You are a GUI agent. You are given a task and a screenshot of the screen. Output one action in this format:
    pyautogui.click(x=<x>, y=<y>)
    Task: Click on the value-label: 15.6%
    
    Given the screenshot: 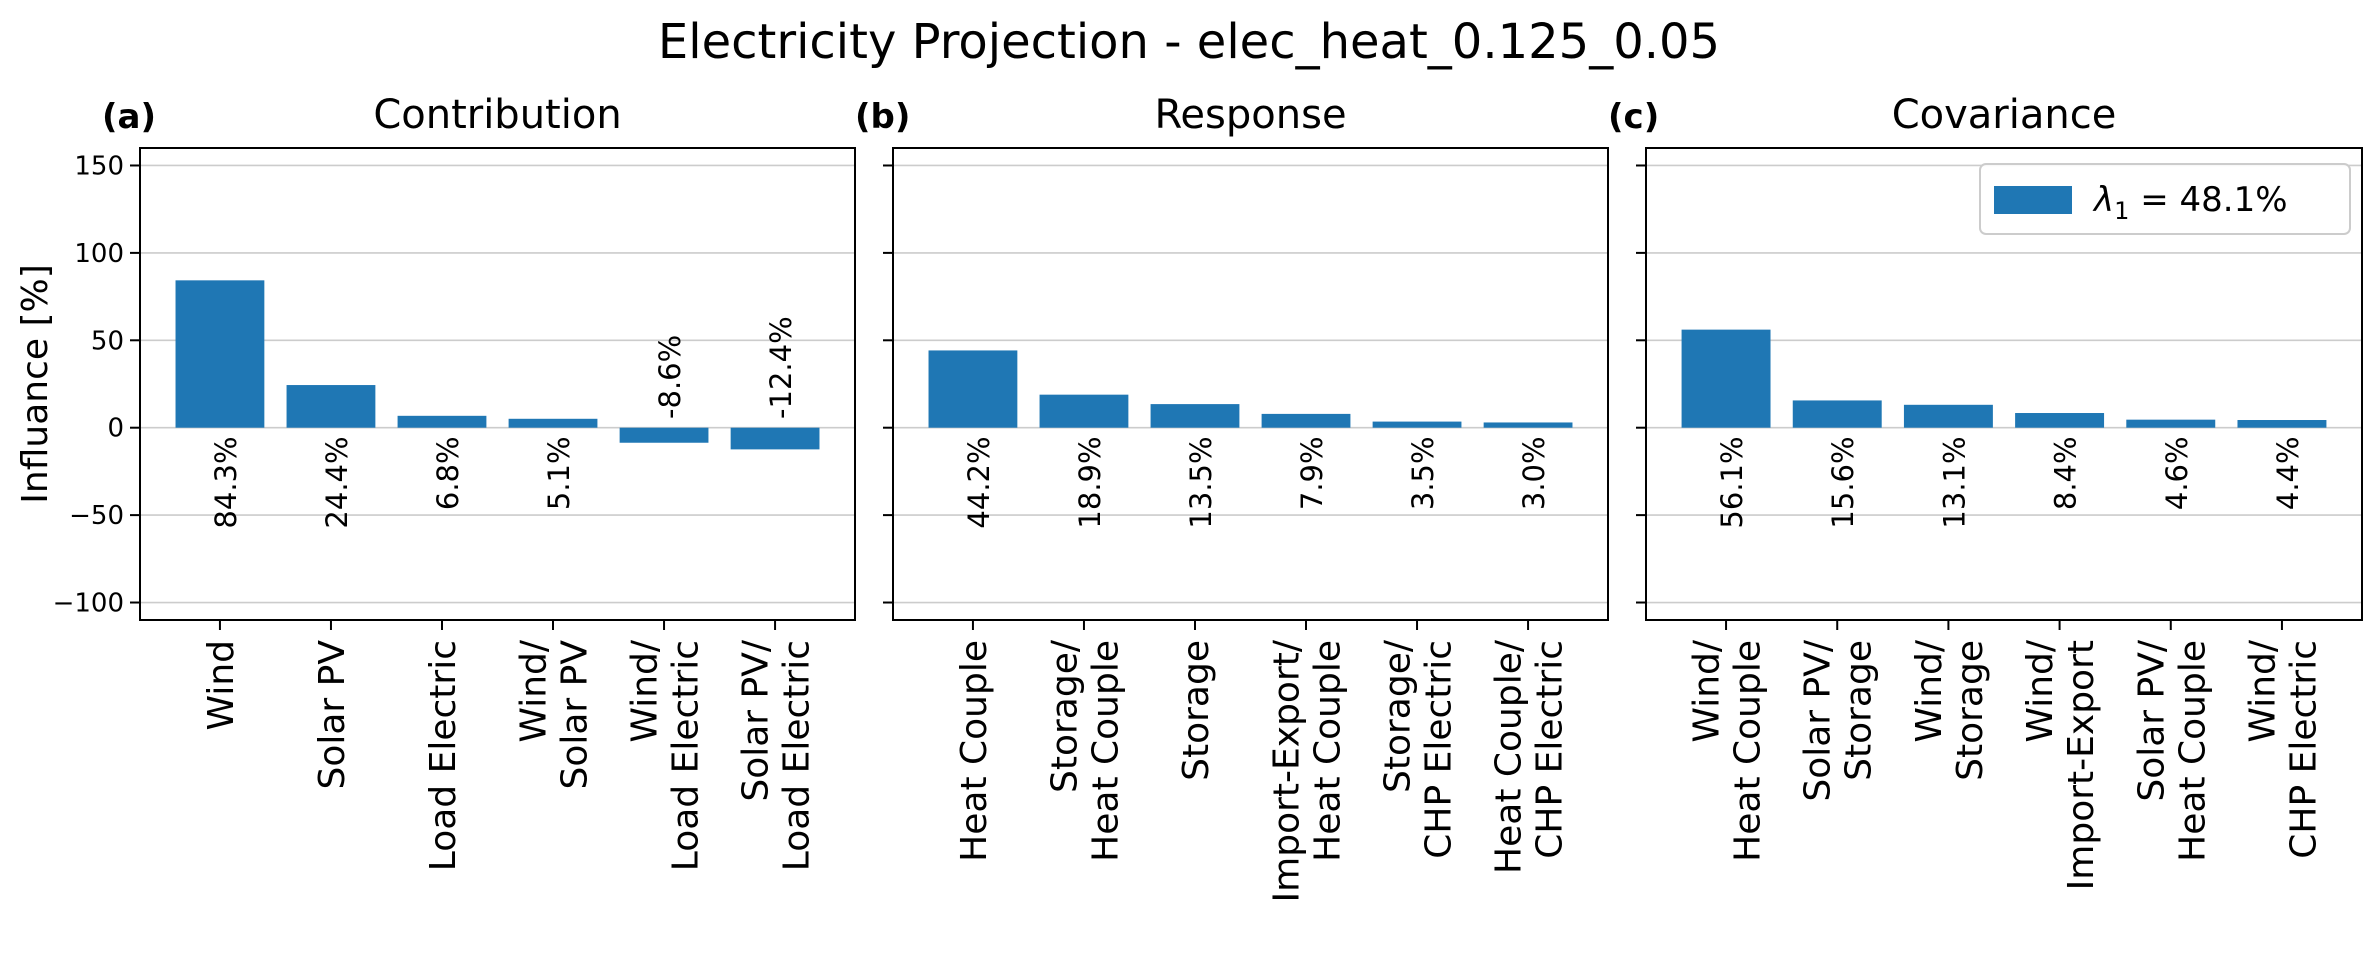 What is the action you would take?
    pyautogui.click(x=1843, y=482)
    